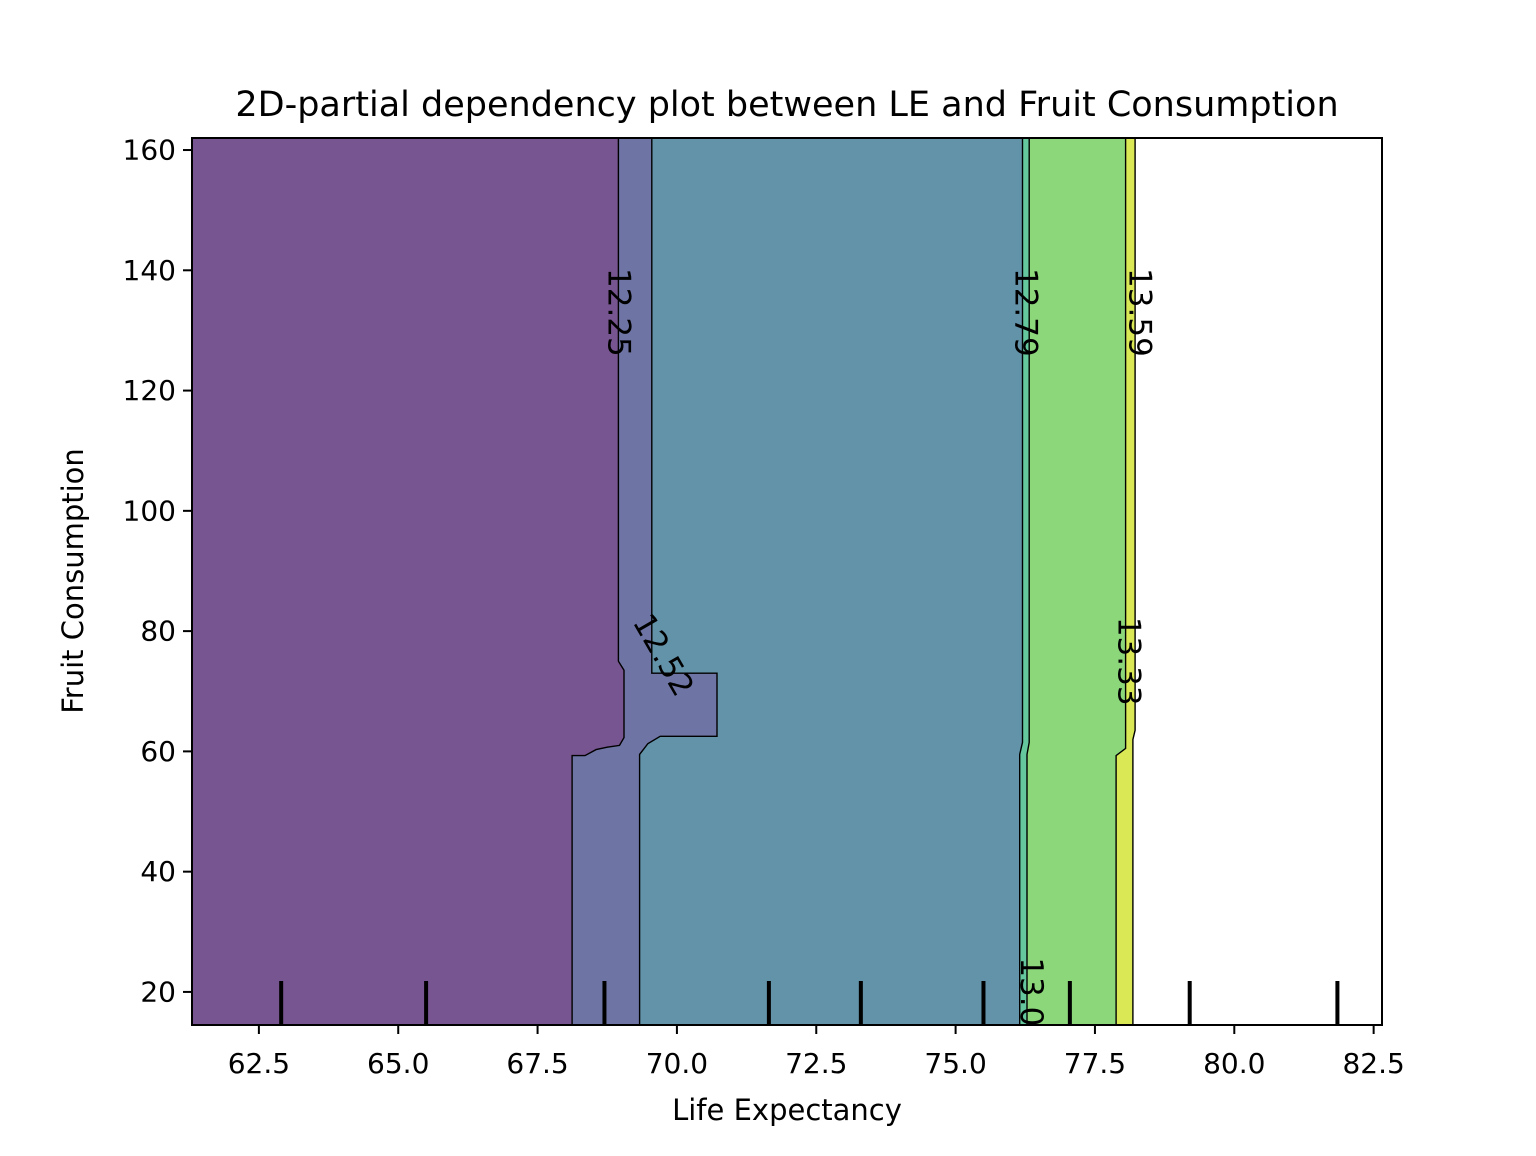 Image resolution: width=1536 pixels, height=1156 pixels. What do you see at coordinates (73, 581) in the screenshot?
I see `y-axis-title: Fruit Consumption` at bounding box center [73, 581].